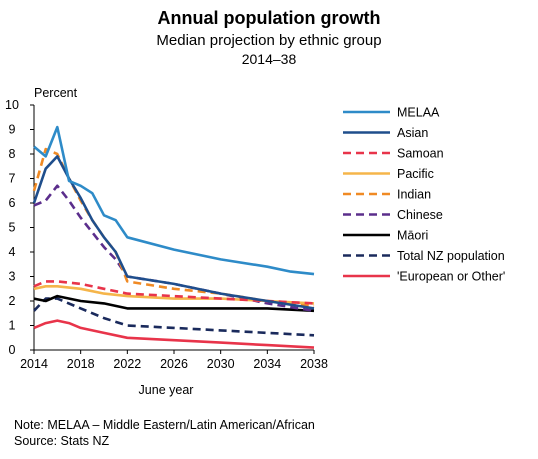  What do you see at coordinates (412, 133) in the screenshot?
I see `legend-label: Asian` at bounding box center [412, 133].